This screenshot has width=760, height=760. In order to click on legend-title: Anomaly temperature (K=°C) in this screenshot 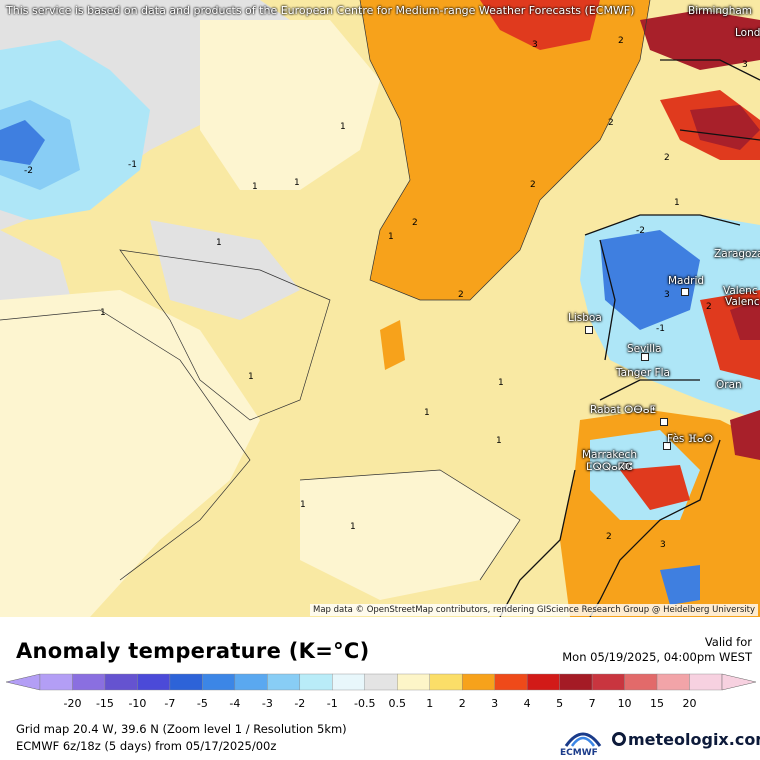, I will do `click(193, 651)`.